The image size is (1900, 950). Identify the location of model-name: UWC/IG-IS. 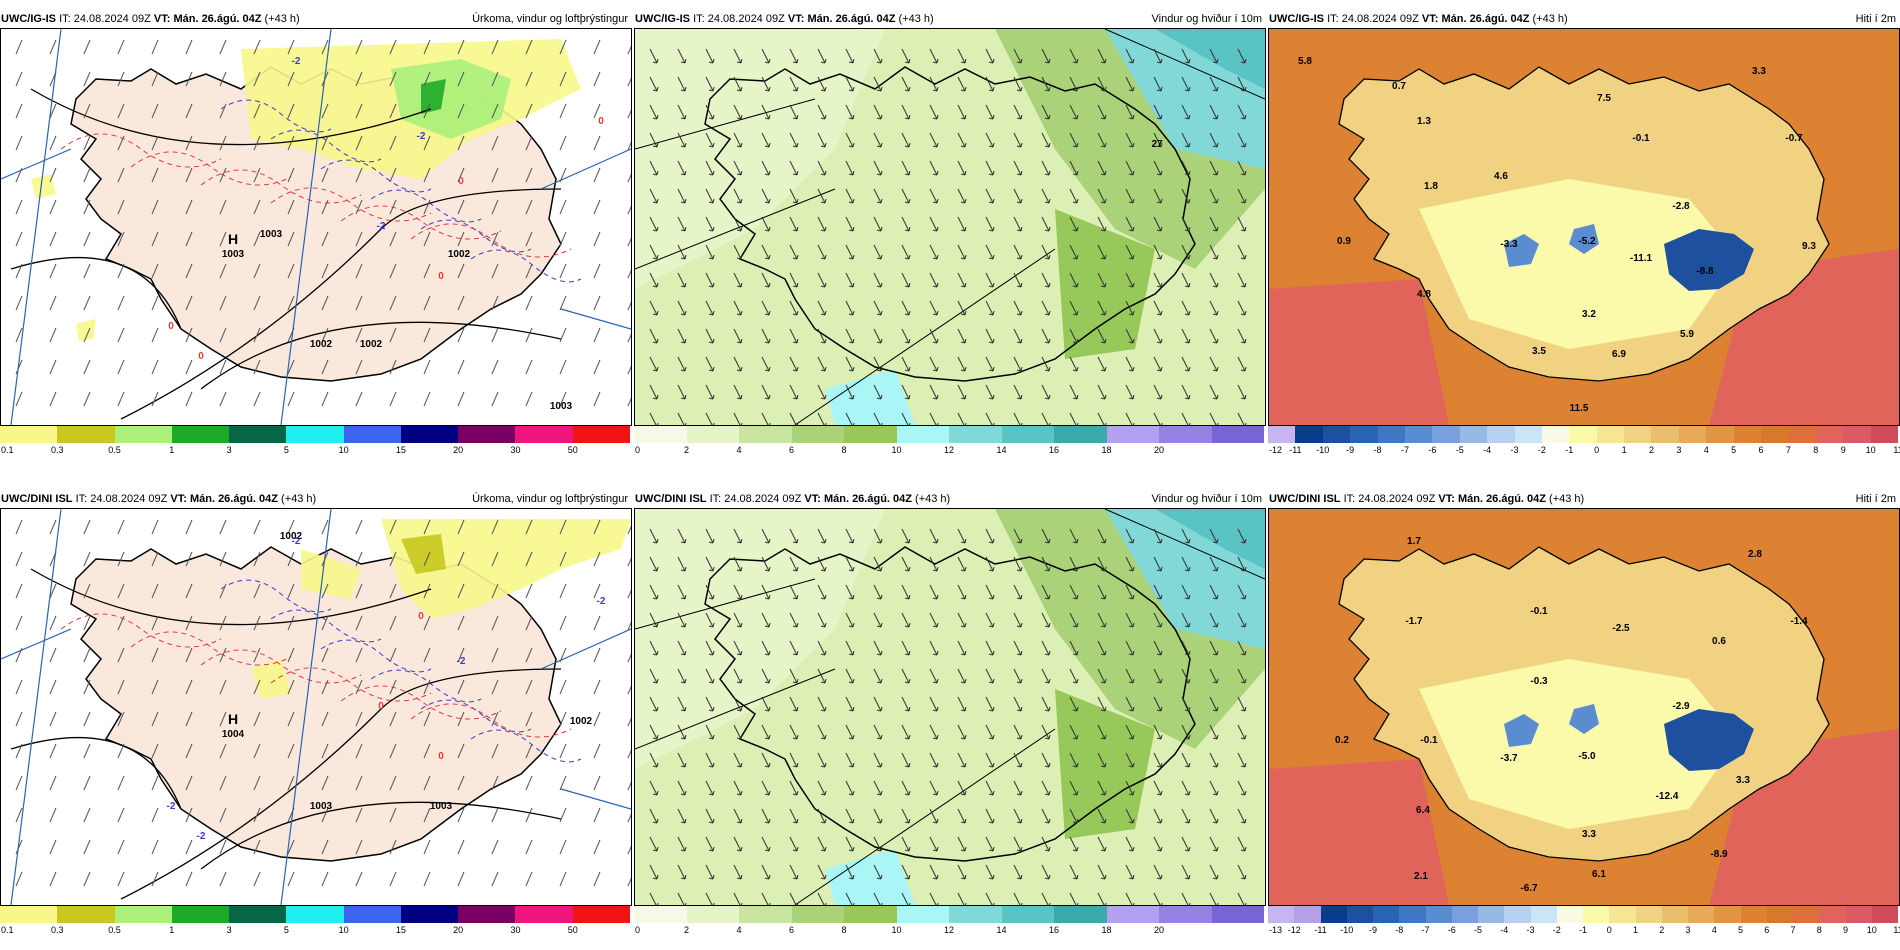
(662, 19).